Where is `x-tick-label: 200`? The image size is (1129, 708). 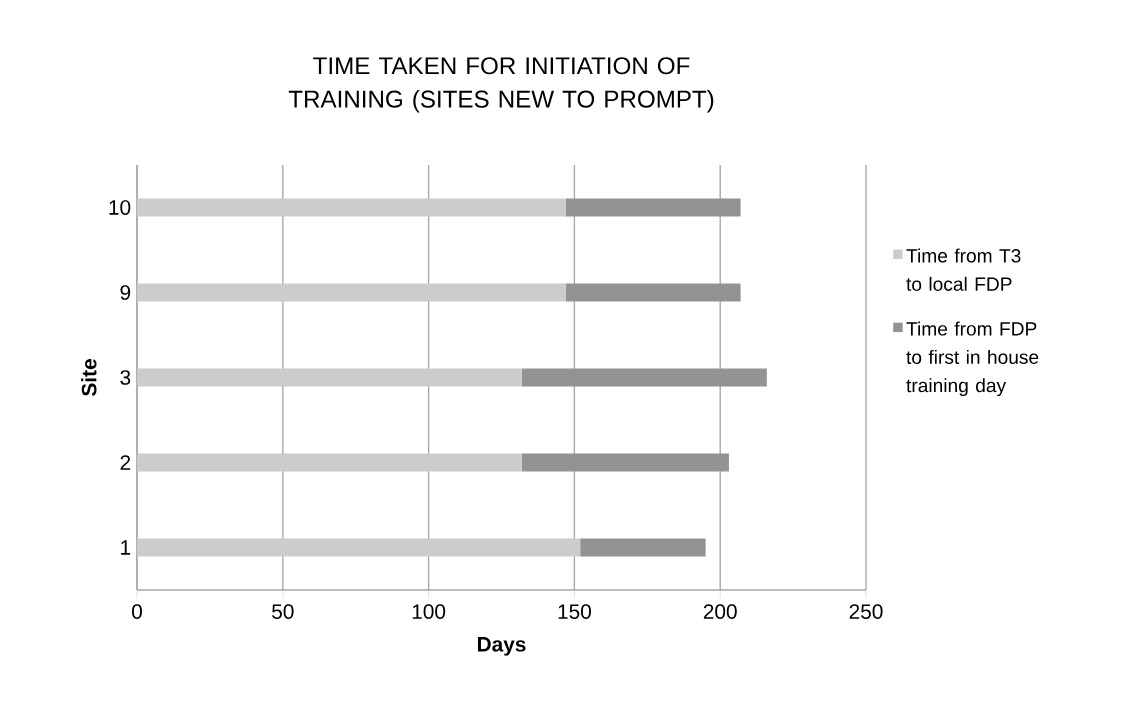
x-tick-label: 200 is located at coordinates (720, 611).